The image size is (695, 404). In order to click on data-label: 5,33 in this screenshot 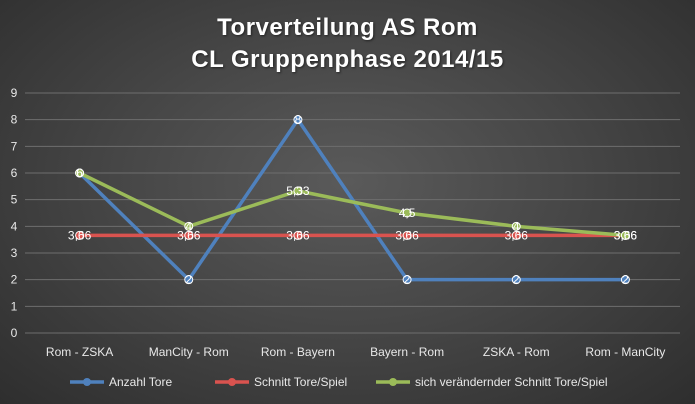, I will do `click(298, 191)`.